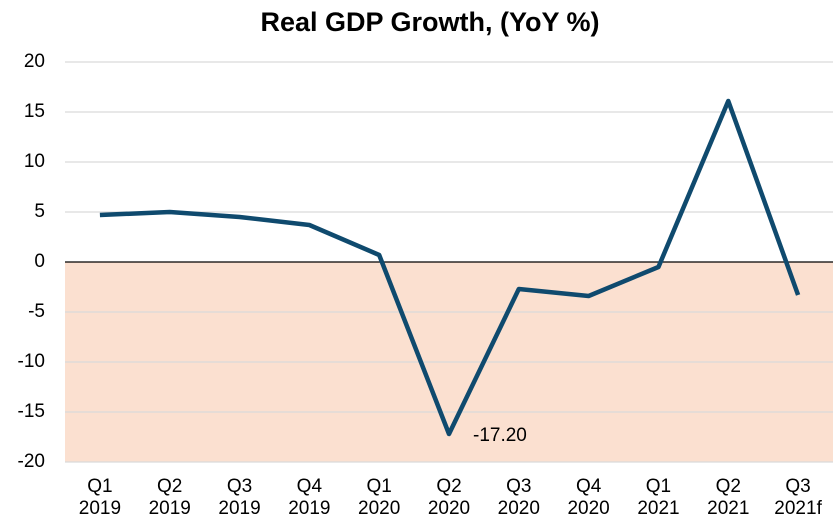 The image size is (833, 524). What do you see at coordinates (34, 111) in the screenshot?
I see `y-tick-label: 15` at bounding box center [34, 111].